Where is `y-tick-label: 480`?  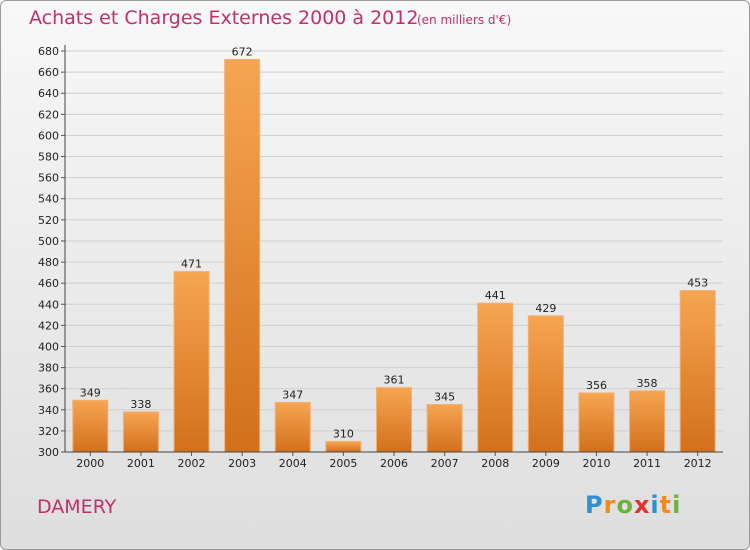
y-tick-label: 480 is located at coordinates (48, 262).